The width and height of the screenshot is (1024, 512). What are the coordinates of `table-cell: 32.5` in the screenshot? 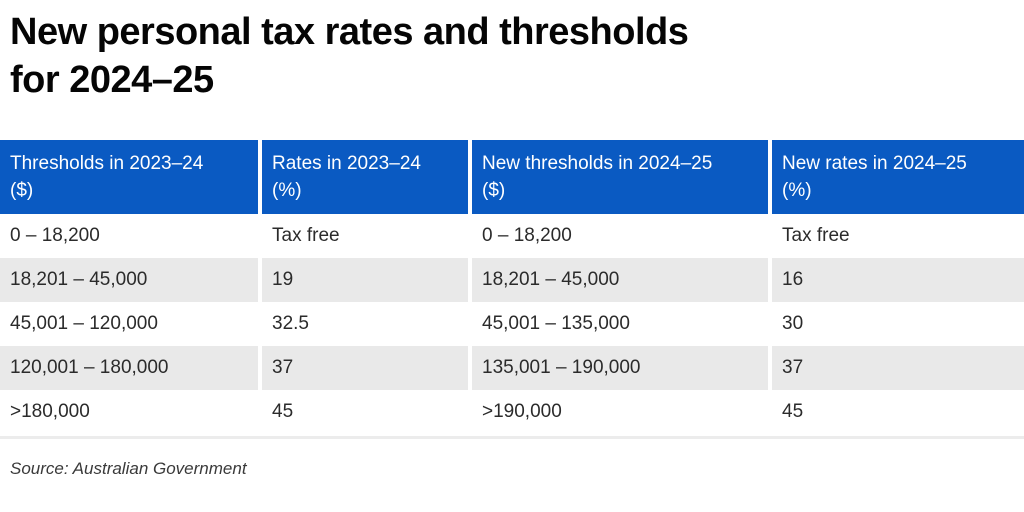 It's located at (365, 324).